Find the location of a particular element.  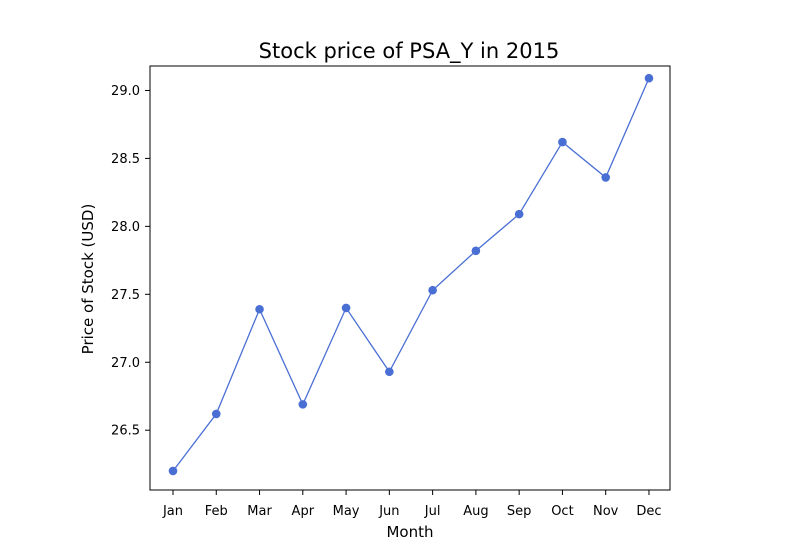

data-point-jun is located at coordinates (389, 372).